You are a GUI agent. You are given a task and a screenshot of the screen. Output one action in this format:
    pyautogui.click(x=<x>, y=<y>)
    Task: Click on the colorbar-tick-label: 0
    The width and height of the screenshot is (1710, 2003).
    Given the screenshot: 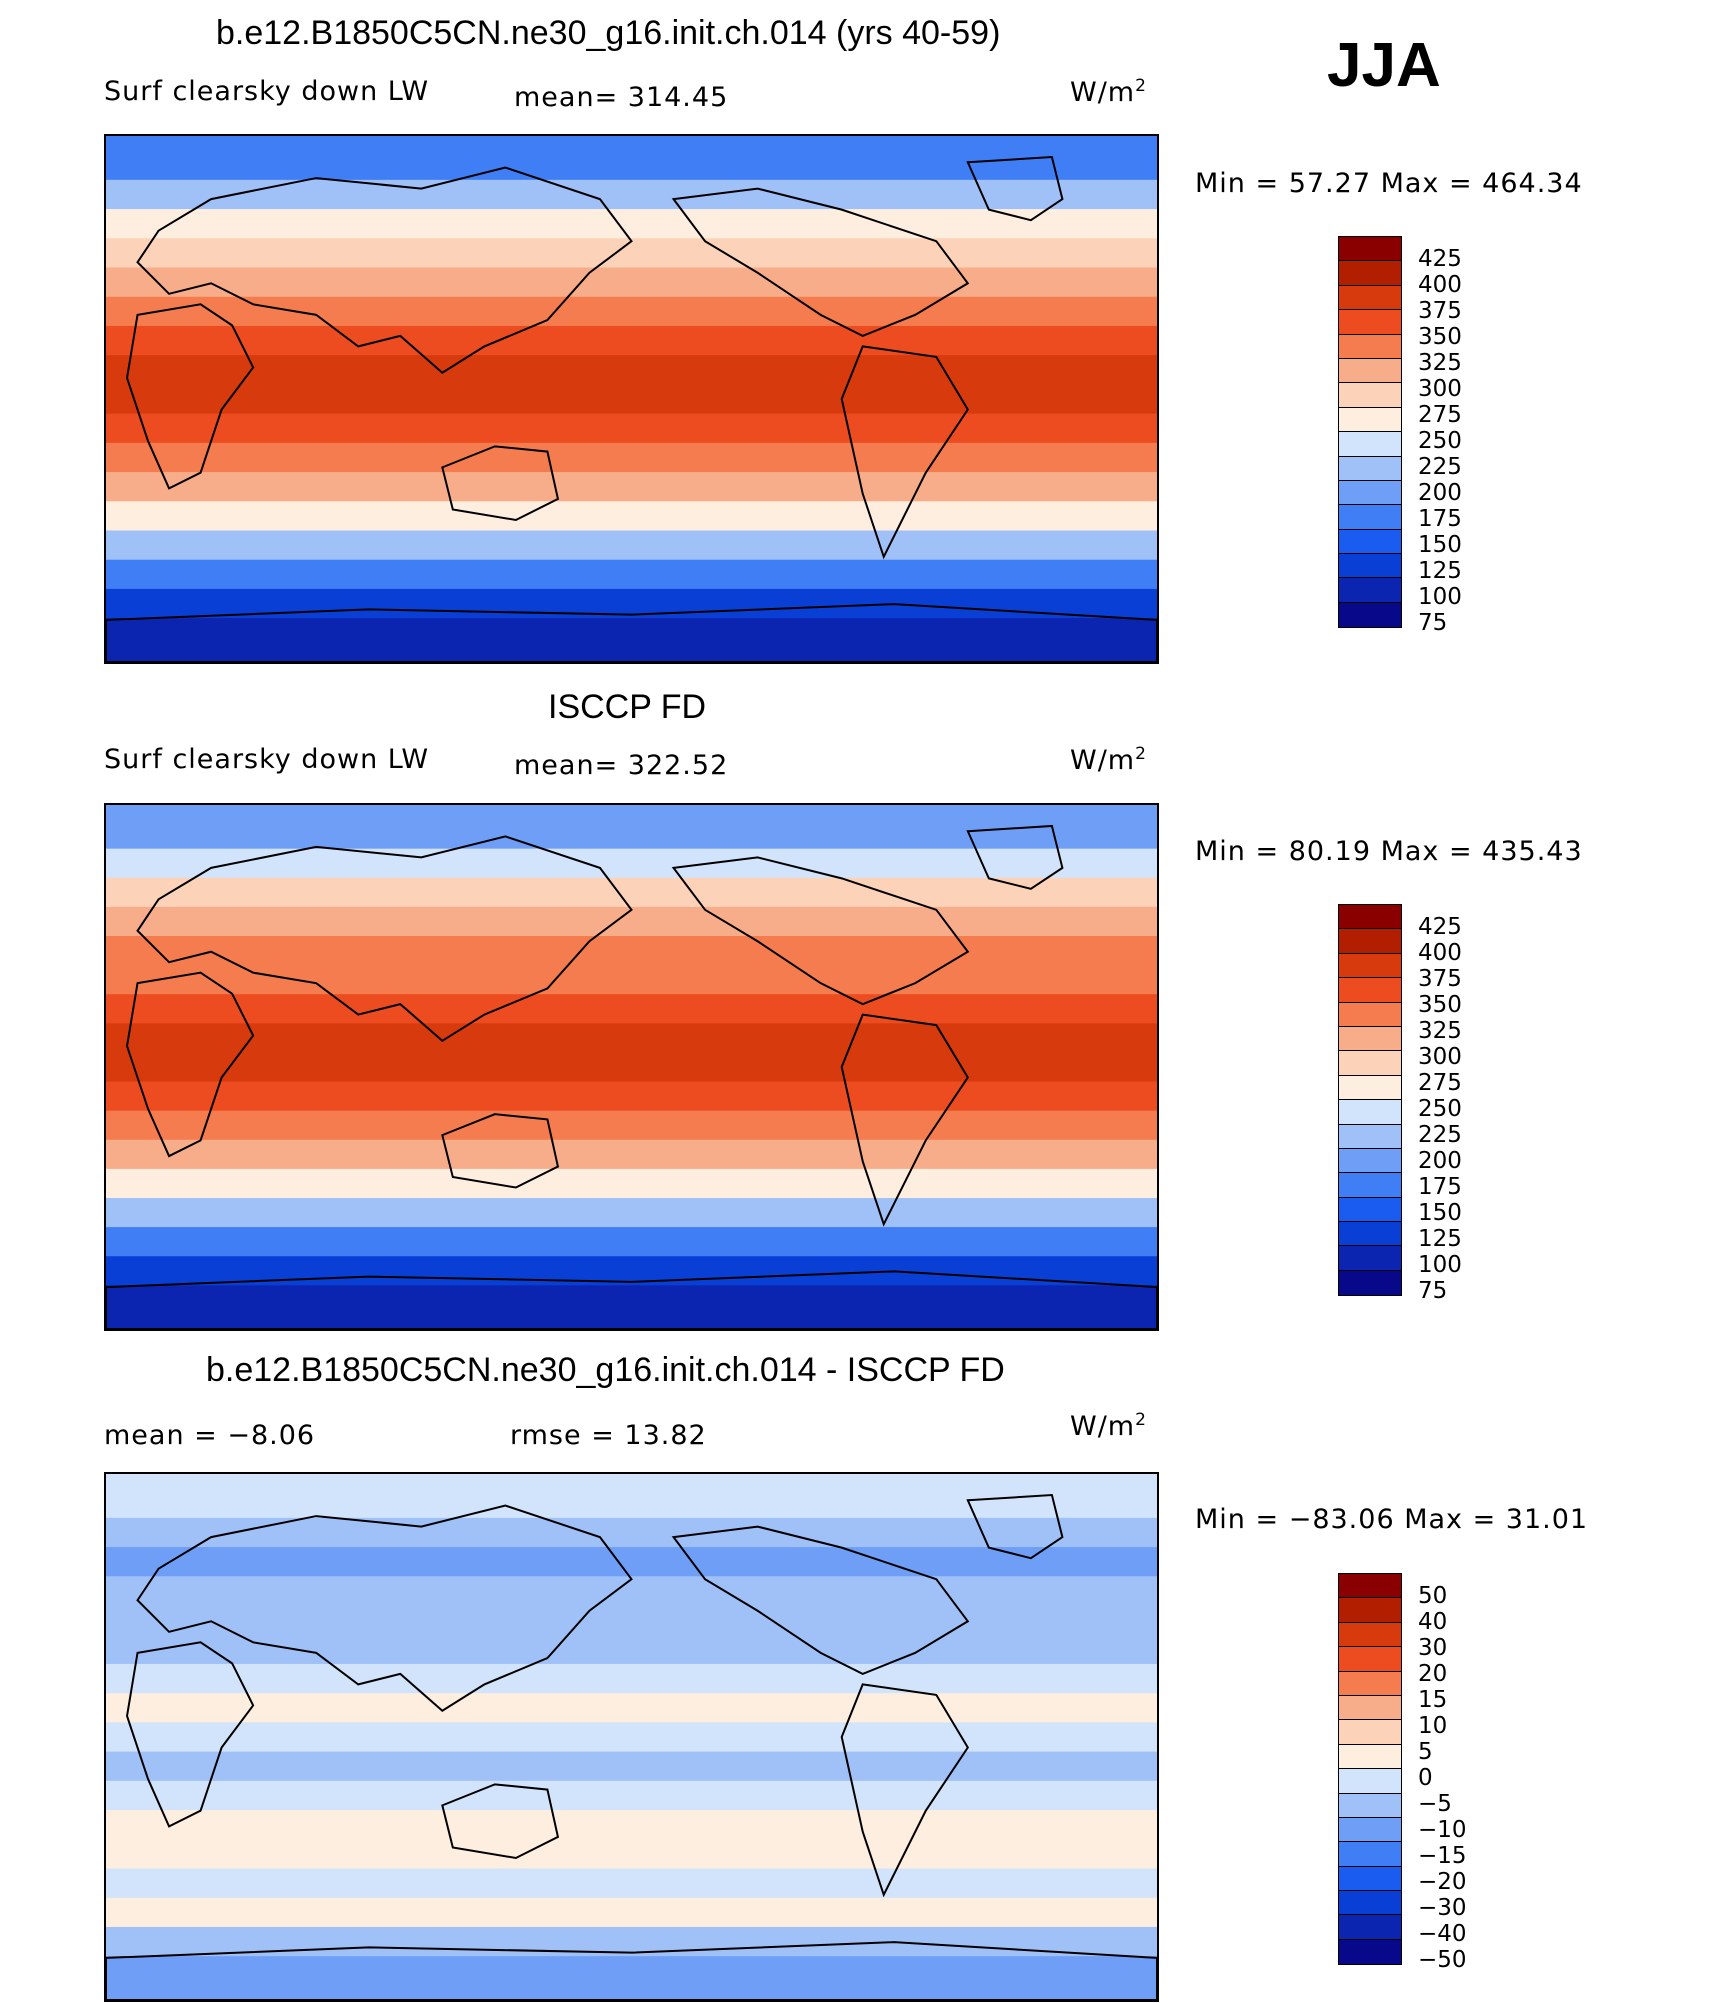 What is the action you would take?
    pyautogui.click(x=1425, y=1778)
    